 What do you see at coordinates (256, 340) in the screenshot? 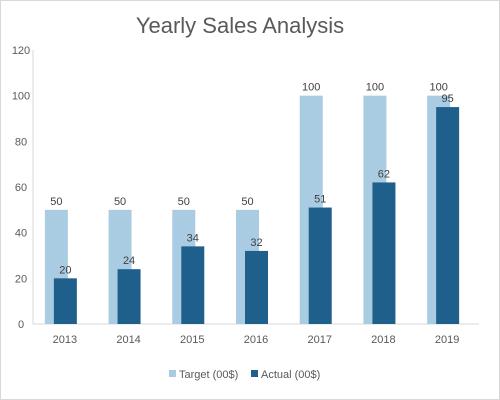
I see `x-tick-label: 2016` at bounding box center [256, 340].